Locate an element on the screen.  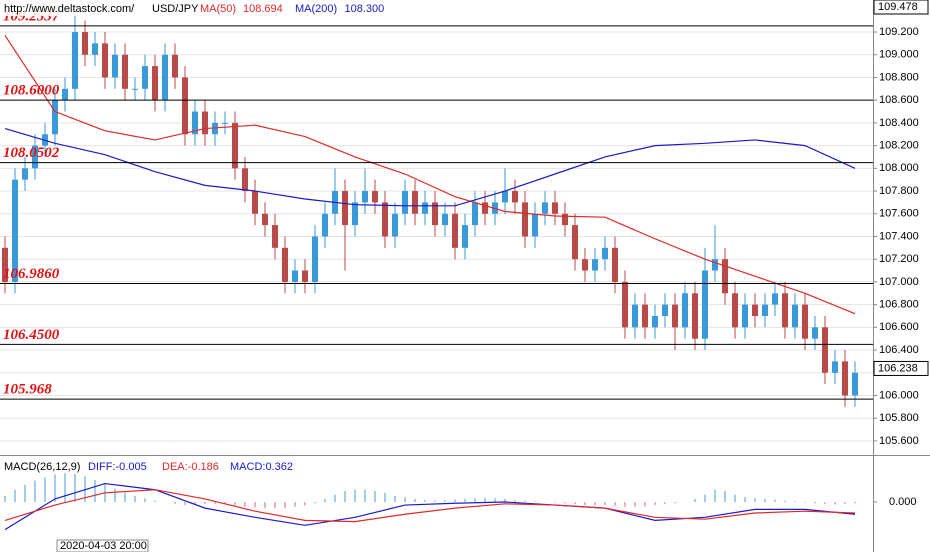
y-tick-label: 108.600 is located at coordinates (899, 100).